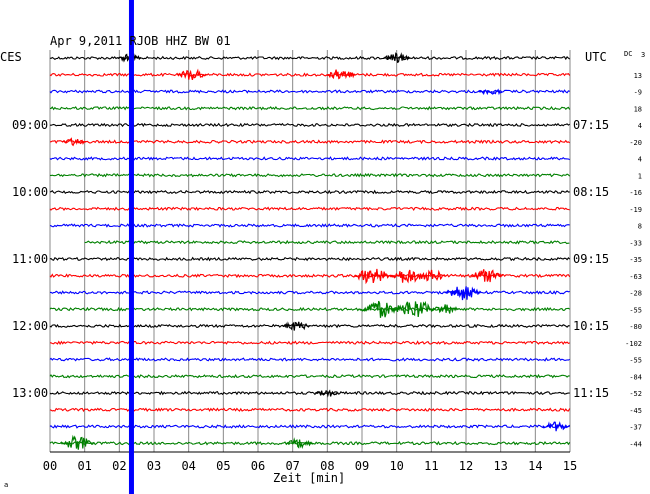 The width and height of the screenshot is (650, 494). I want to click on footer-mark: a, so click(6, 485).